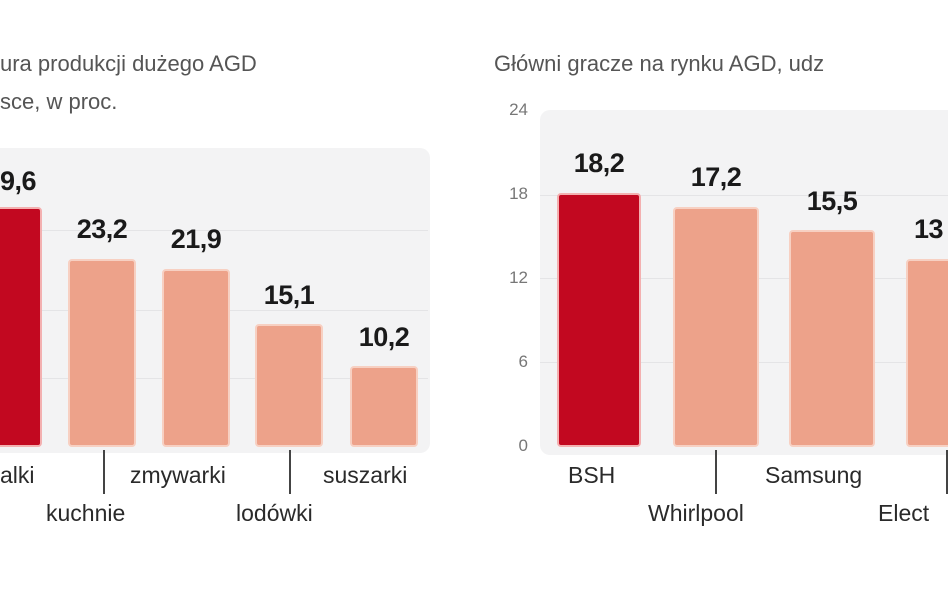  Describe the element at coordinates (384, 337) in the screenshot. I see `value-label-suszarki: 10,2` at that location.